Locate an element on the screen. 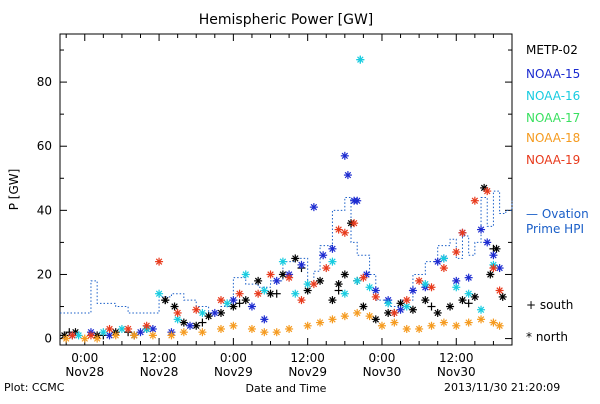  point-noaa-16-south is located at coordinates (360, 59).